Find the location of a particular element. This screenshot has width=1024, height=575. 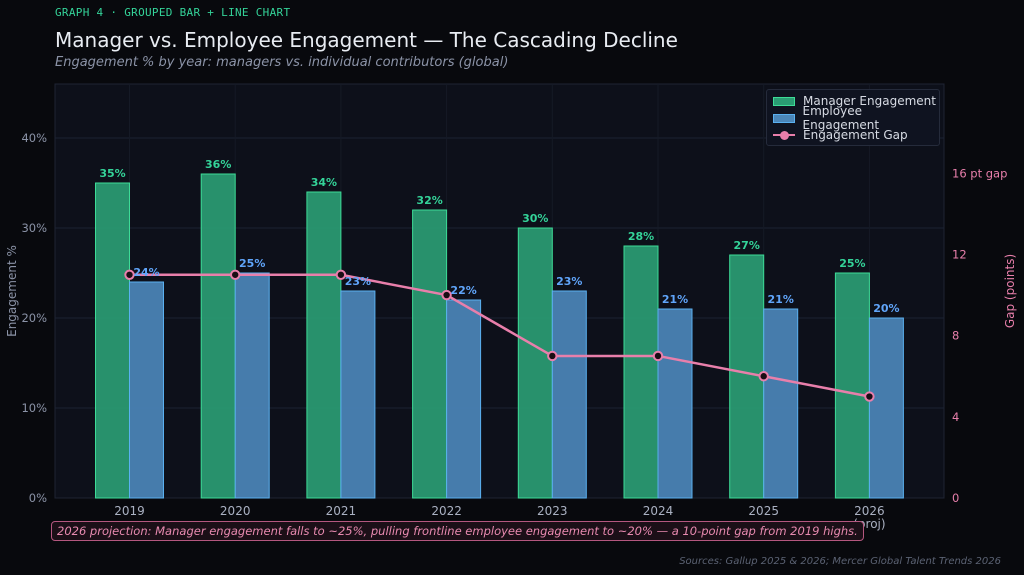

data-label-manager: 25% is located at coordinates (852, 263).